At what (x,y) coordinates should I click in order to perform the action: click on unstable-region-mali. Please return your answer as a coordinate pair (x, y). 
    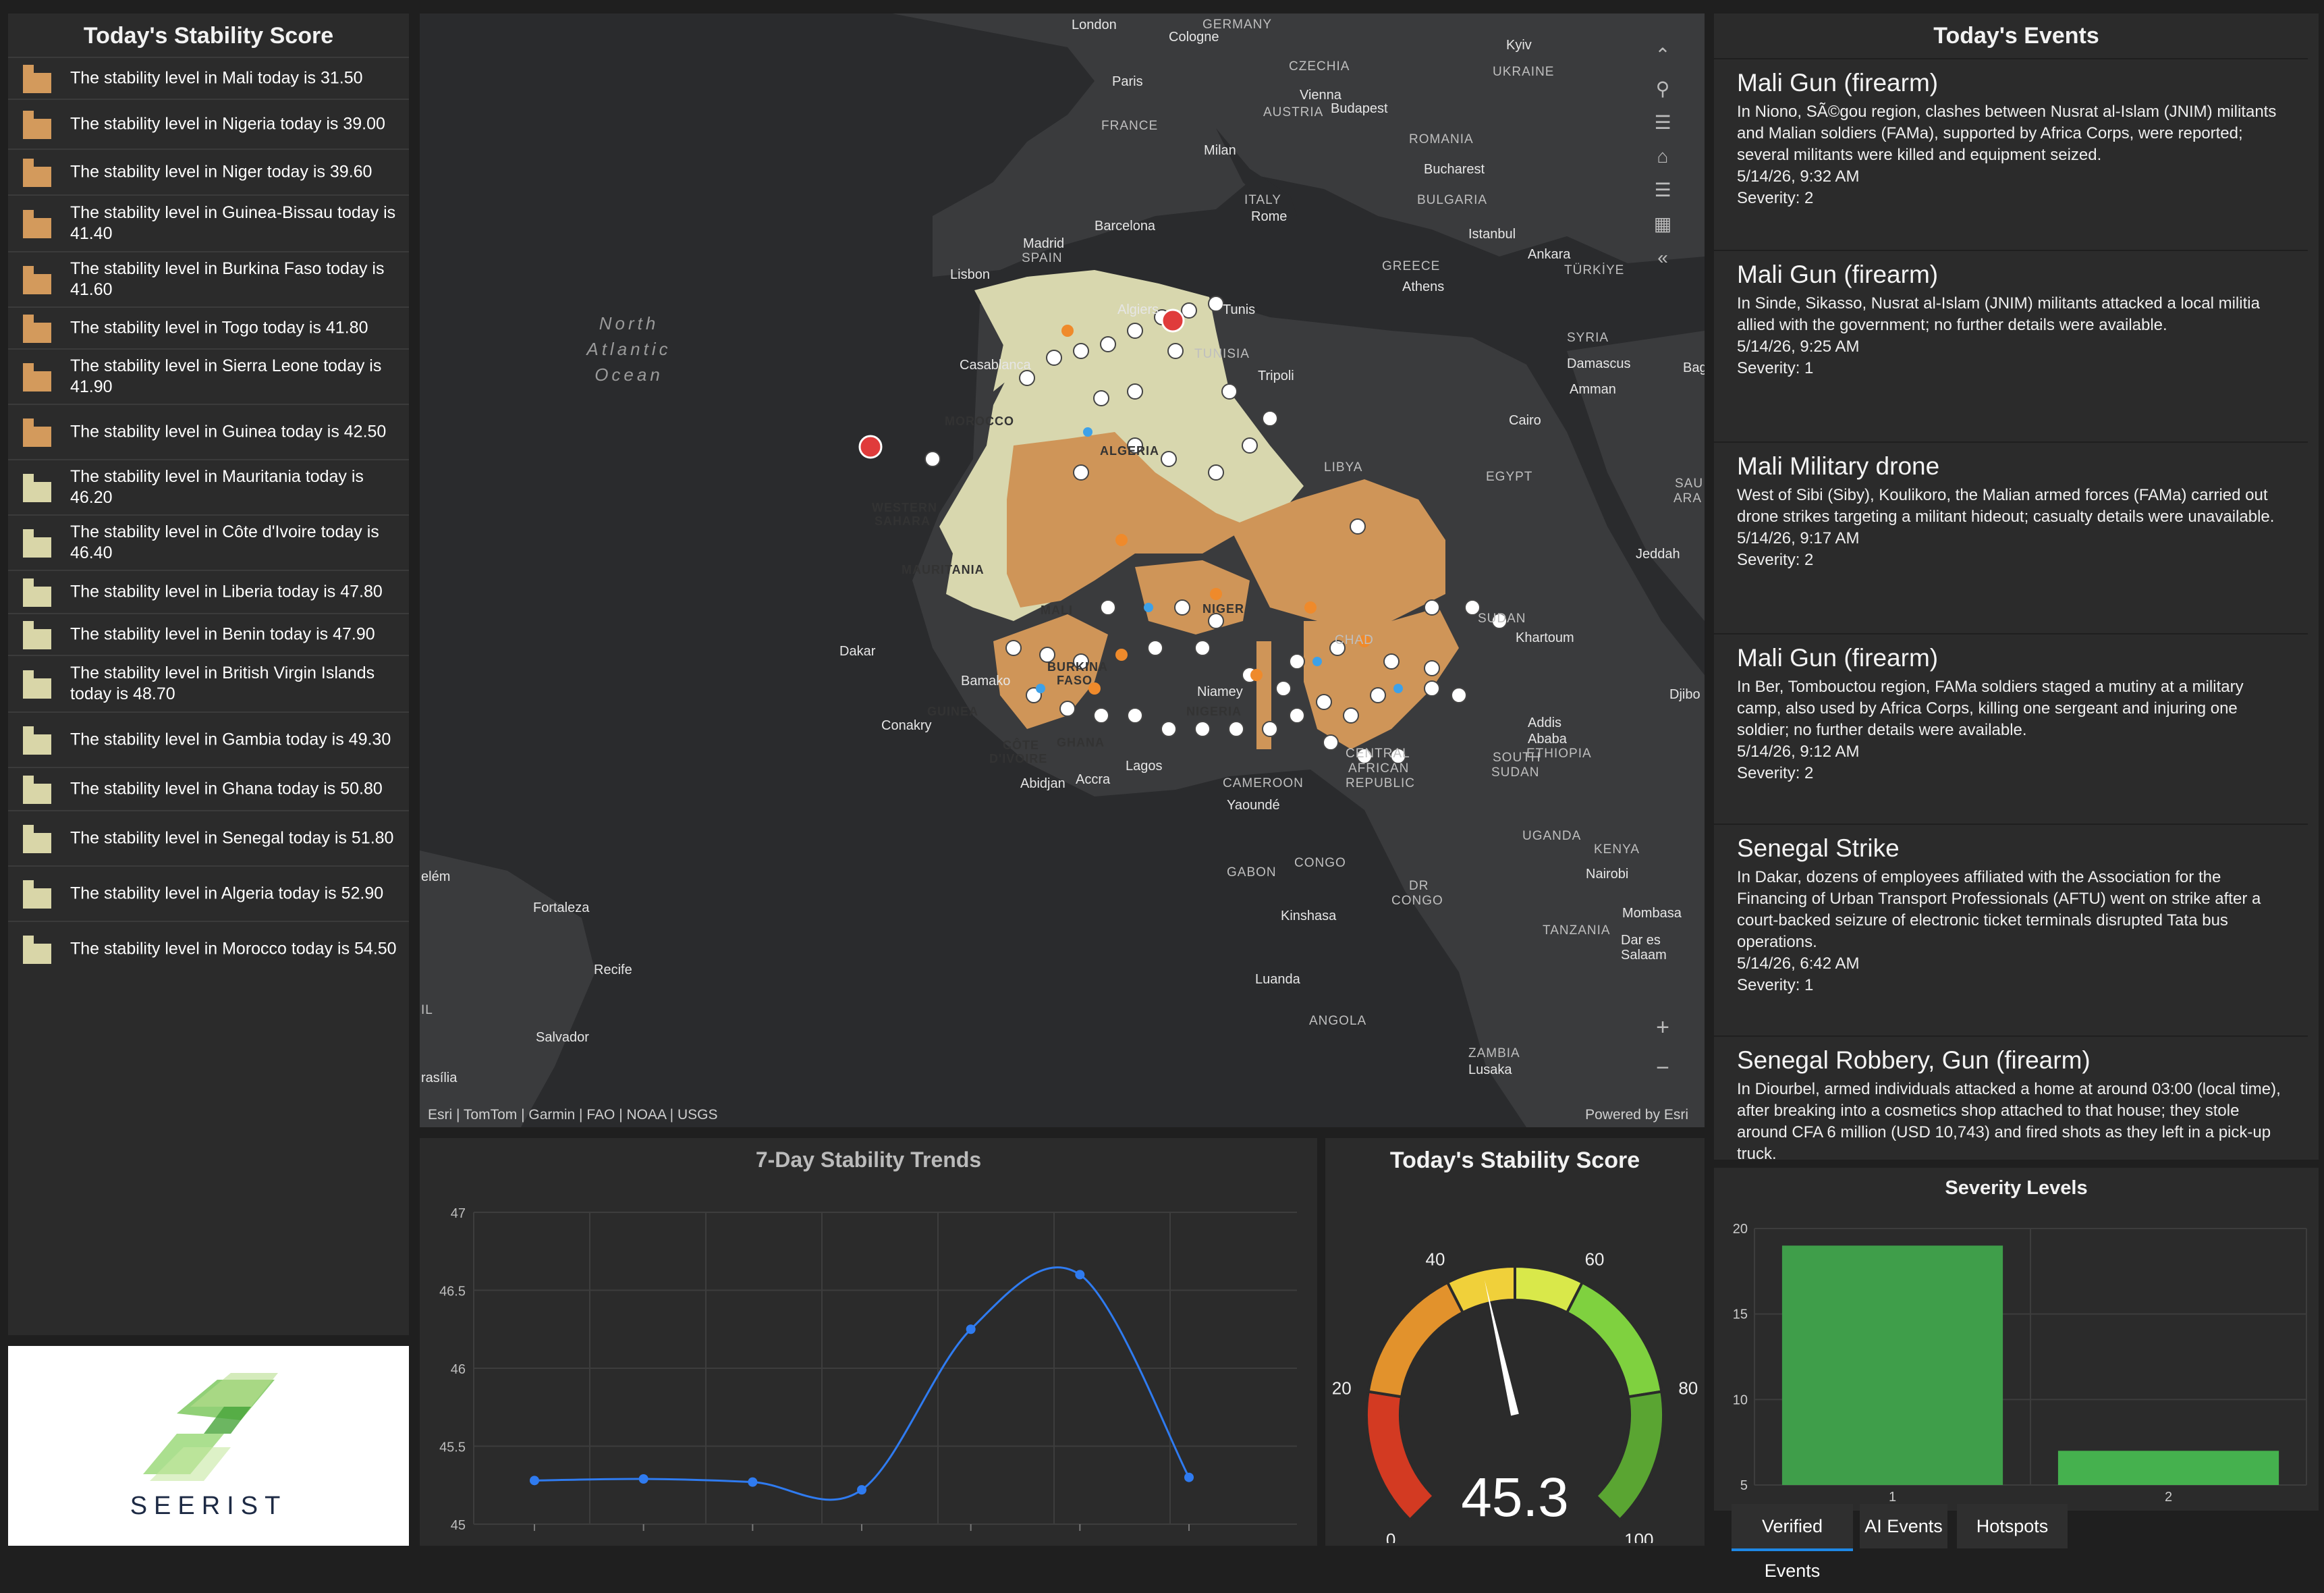
    Looking at the image, I should click on (1128, 520).